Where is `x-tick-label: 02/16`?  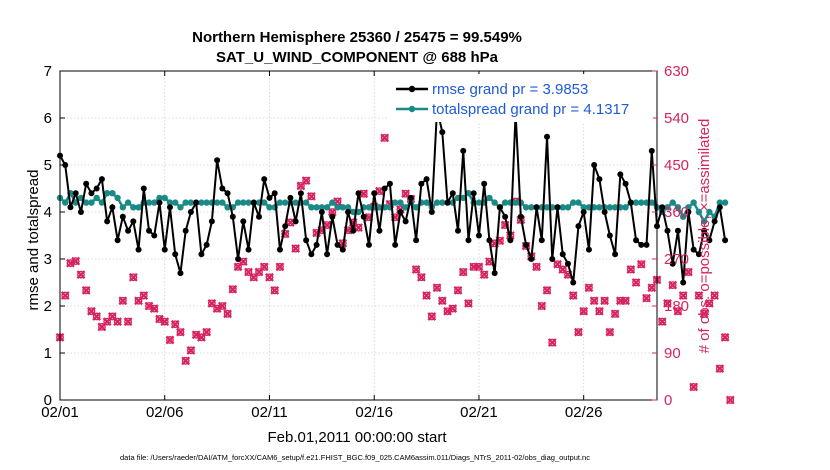
x-tick-label: 02/16 is located at coordinates (374, 412).